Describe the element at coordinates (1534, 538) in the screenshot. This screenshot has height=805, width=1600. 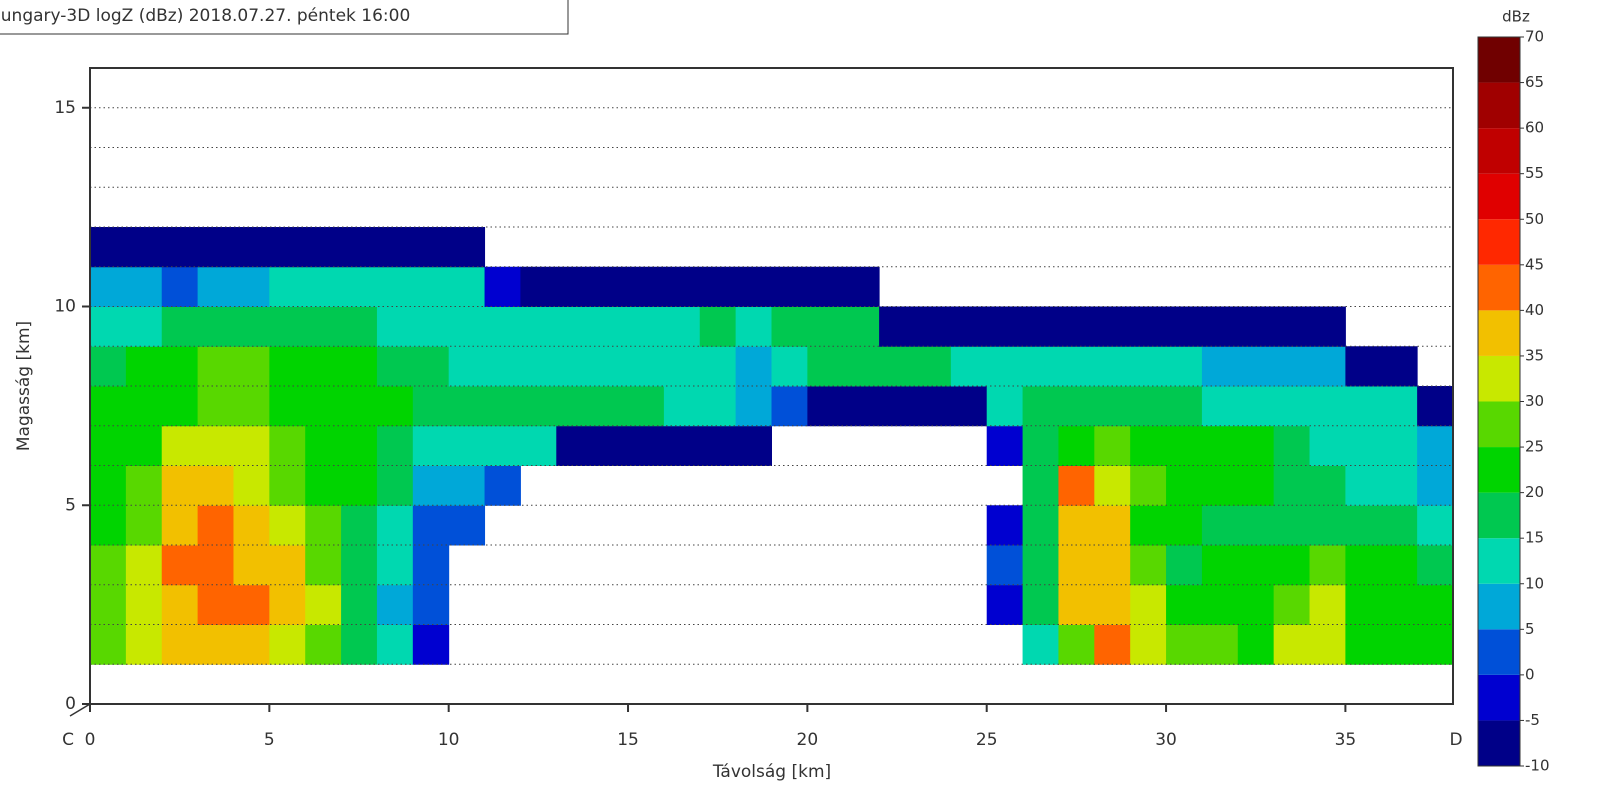
I see `colorbar-tick-label: 15` at that location.